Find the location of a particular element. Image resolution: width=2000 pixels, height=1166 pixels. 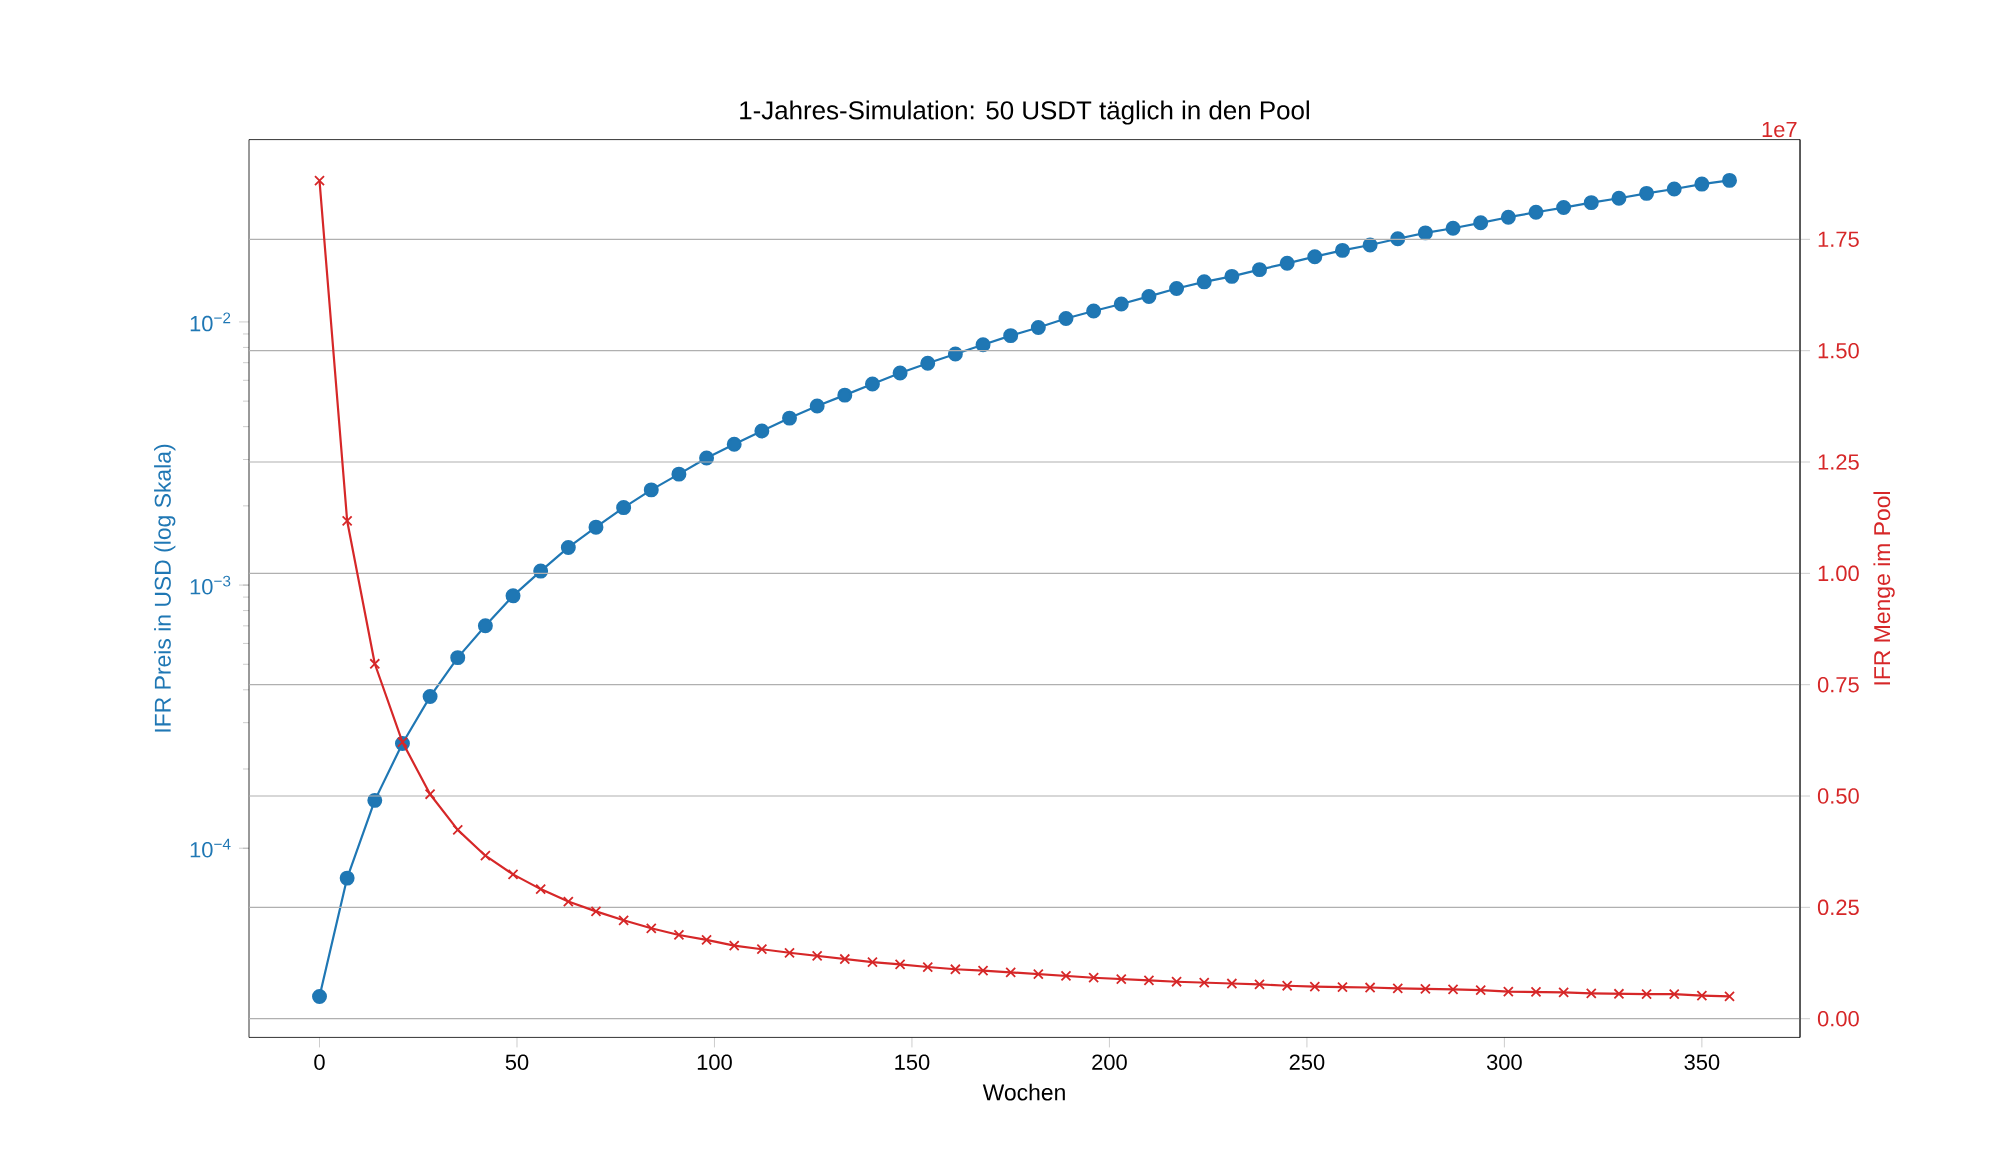

y2-tick-label: 1.75 is located at coordinates (1838, 239).